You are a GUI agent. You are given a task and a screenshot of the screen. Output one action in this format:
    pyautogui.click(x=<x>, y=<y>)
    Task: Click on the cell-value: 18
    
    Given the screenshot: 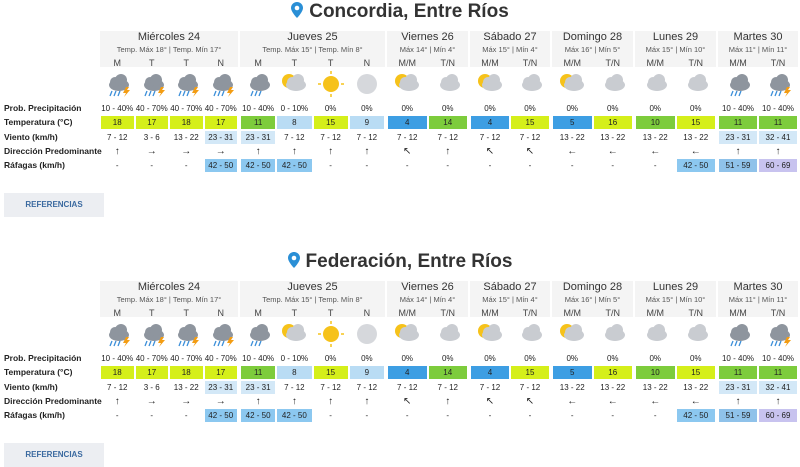 What is the action you would take?
    pyautogui.click(x=186, y=122)
    